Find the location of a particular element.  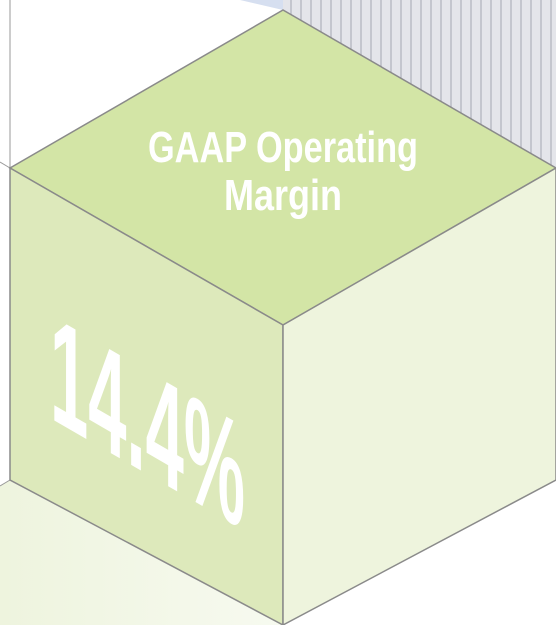

blue-sliver is located at coordinates (261, 5).